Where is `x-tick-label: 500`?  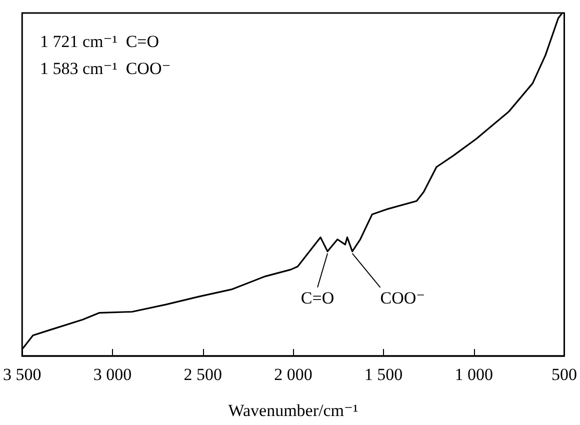 x-tick-label: 500 is located at coordinates (564, 374).